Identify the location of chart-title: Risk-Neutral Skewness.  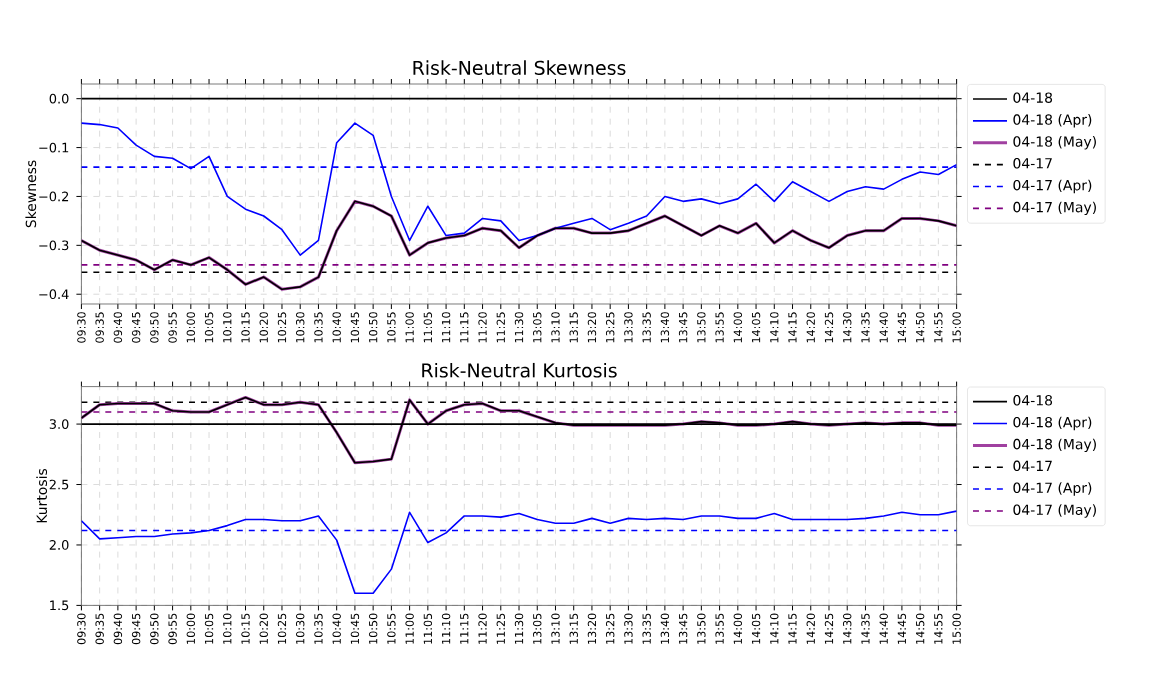
(519, 67).